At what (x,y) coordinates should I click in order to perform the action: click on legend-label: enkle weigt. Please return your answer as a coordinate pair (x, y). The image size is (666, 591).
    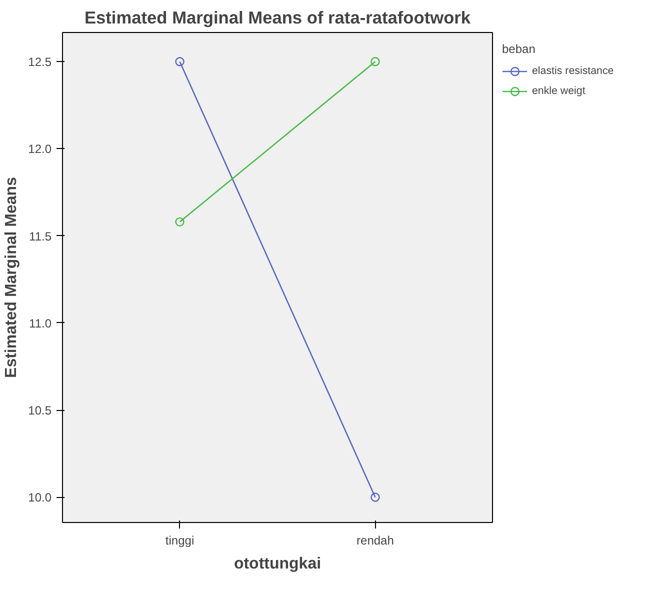
    Looking at the image, I should click on (559, 91).